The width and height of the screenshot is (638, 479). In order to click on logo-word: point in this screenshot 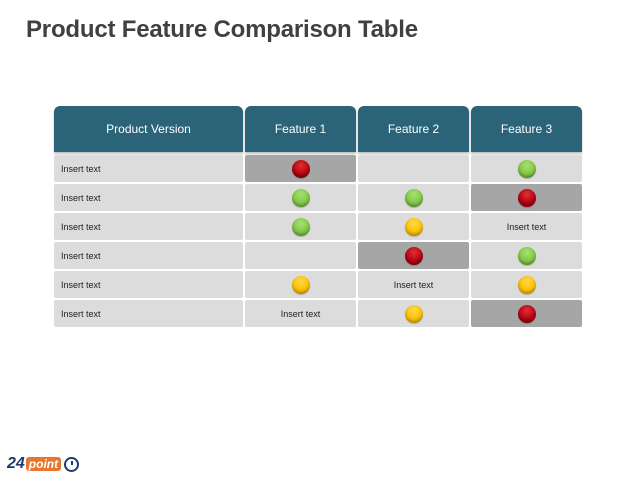, I will do `click(43, 464)`.